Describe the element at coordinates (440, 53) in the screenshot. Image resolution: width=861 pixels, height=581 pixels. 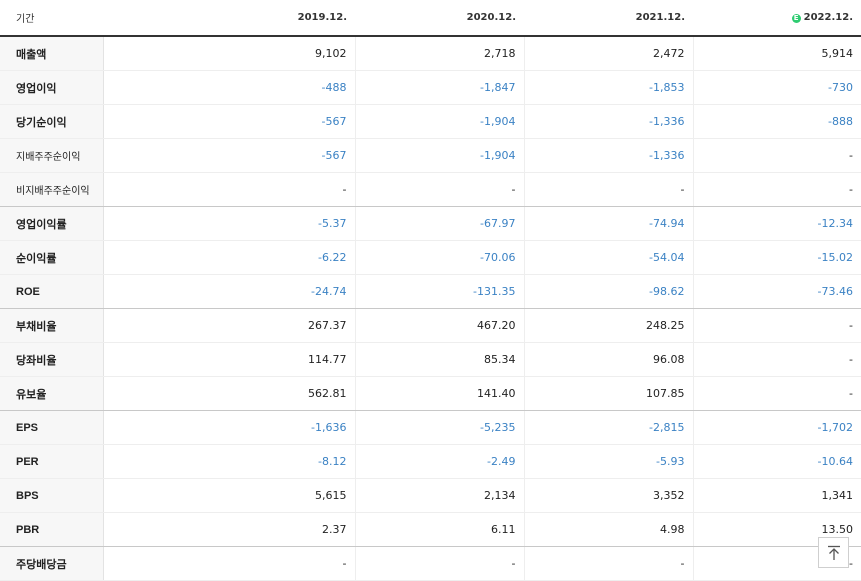
I see `cell-value: 2,718` at that location.